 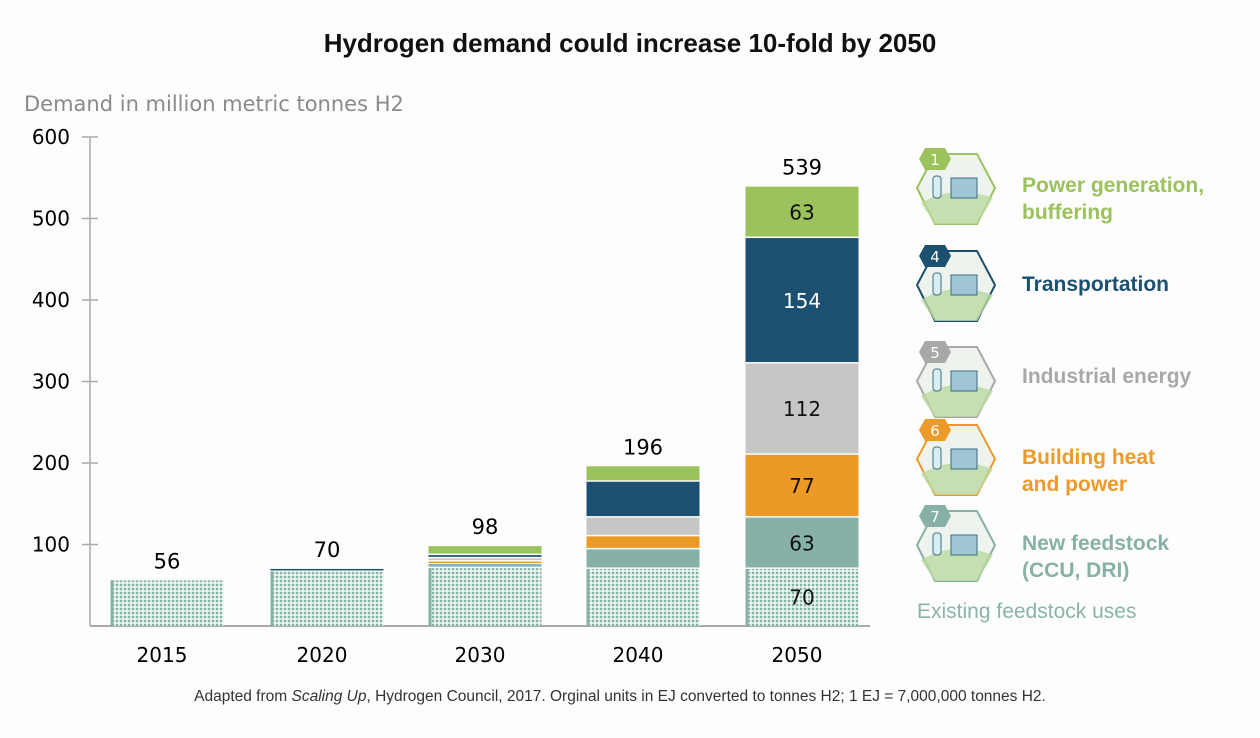 I want to click on building-chp-icon: 6, so click(x=956, y=459).